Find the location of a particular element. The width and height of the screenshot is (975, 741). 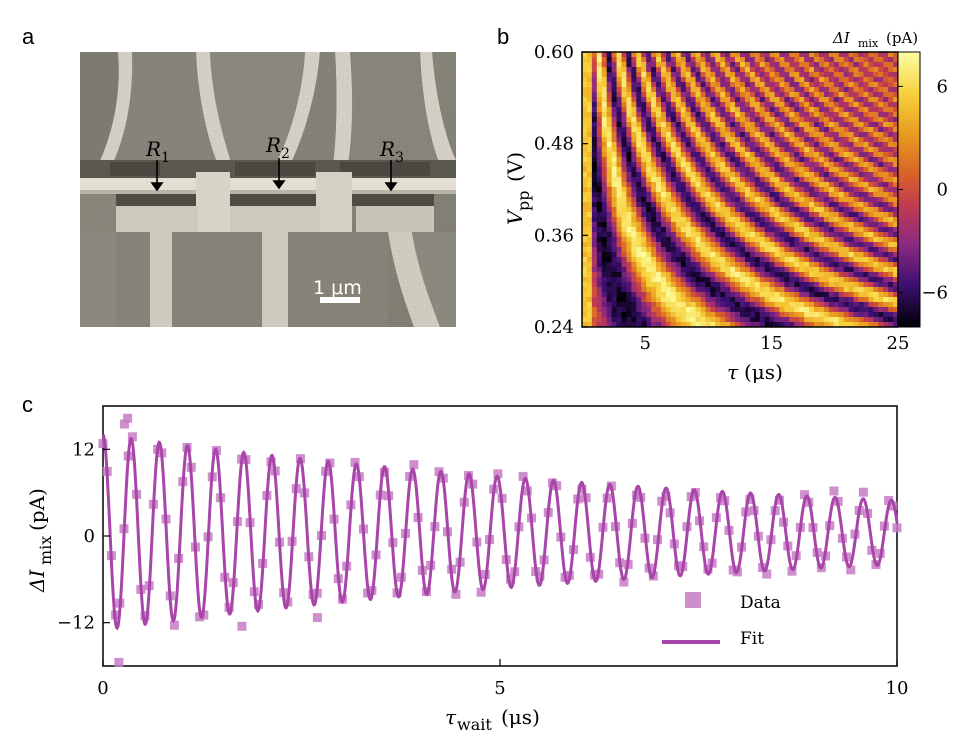

oscillation-y-tick-label: 12 is located at coordinates (83, 449).